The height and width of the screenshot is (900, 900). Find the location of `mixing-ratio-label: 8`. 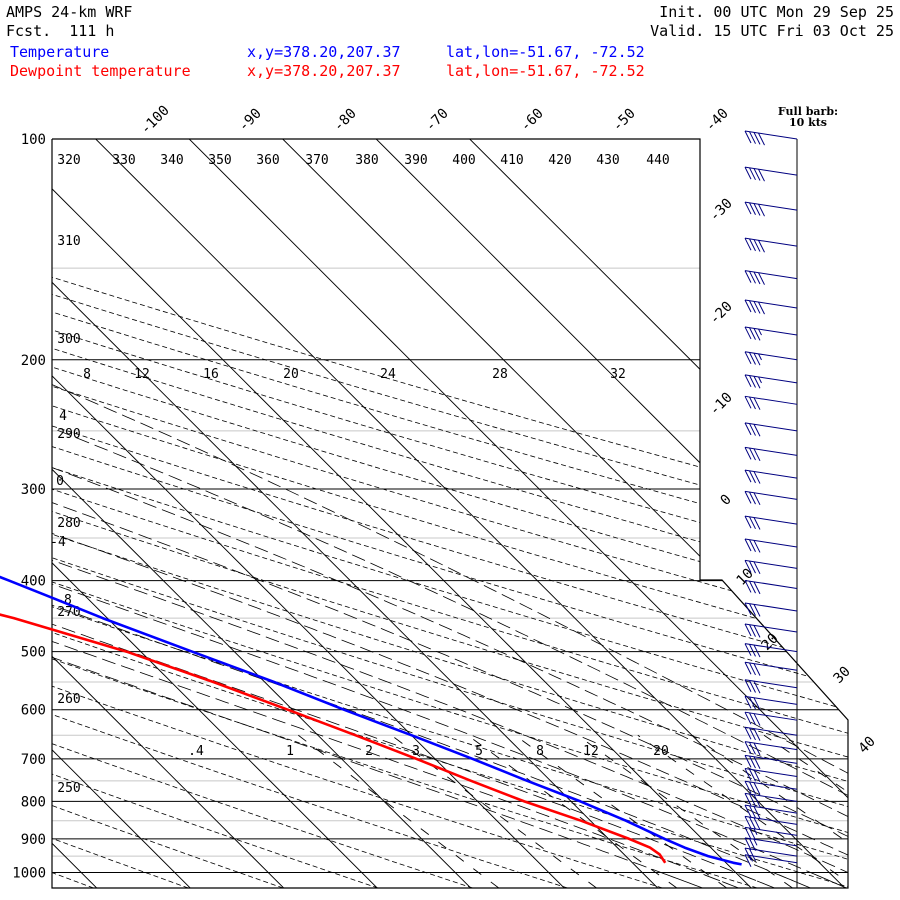

mixing-ratio-label: 8 is located at coordinates (540, 751).